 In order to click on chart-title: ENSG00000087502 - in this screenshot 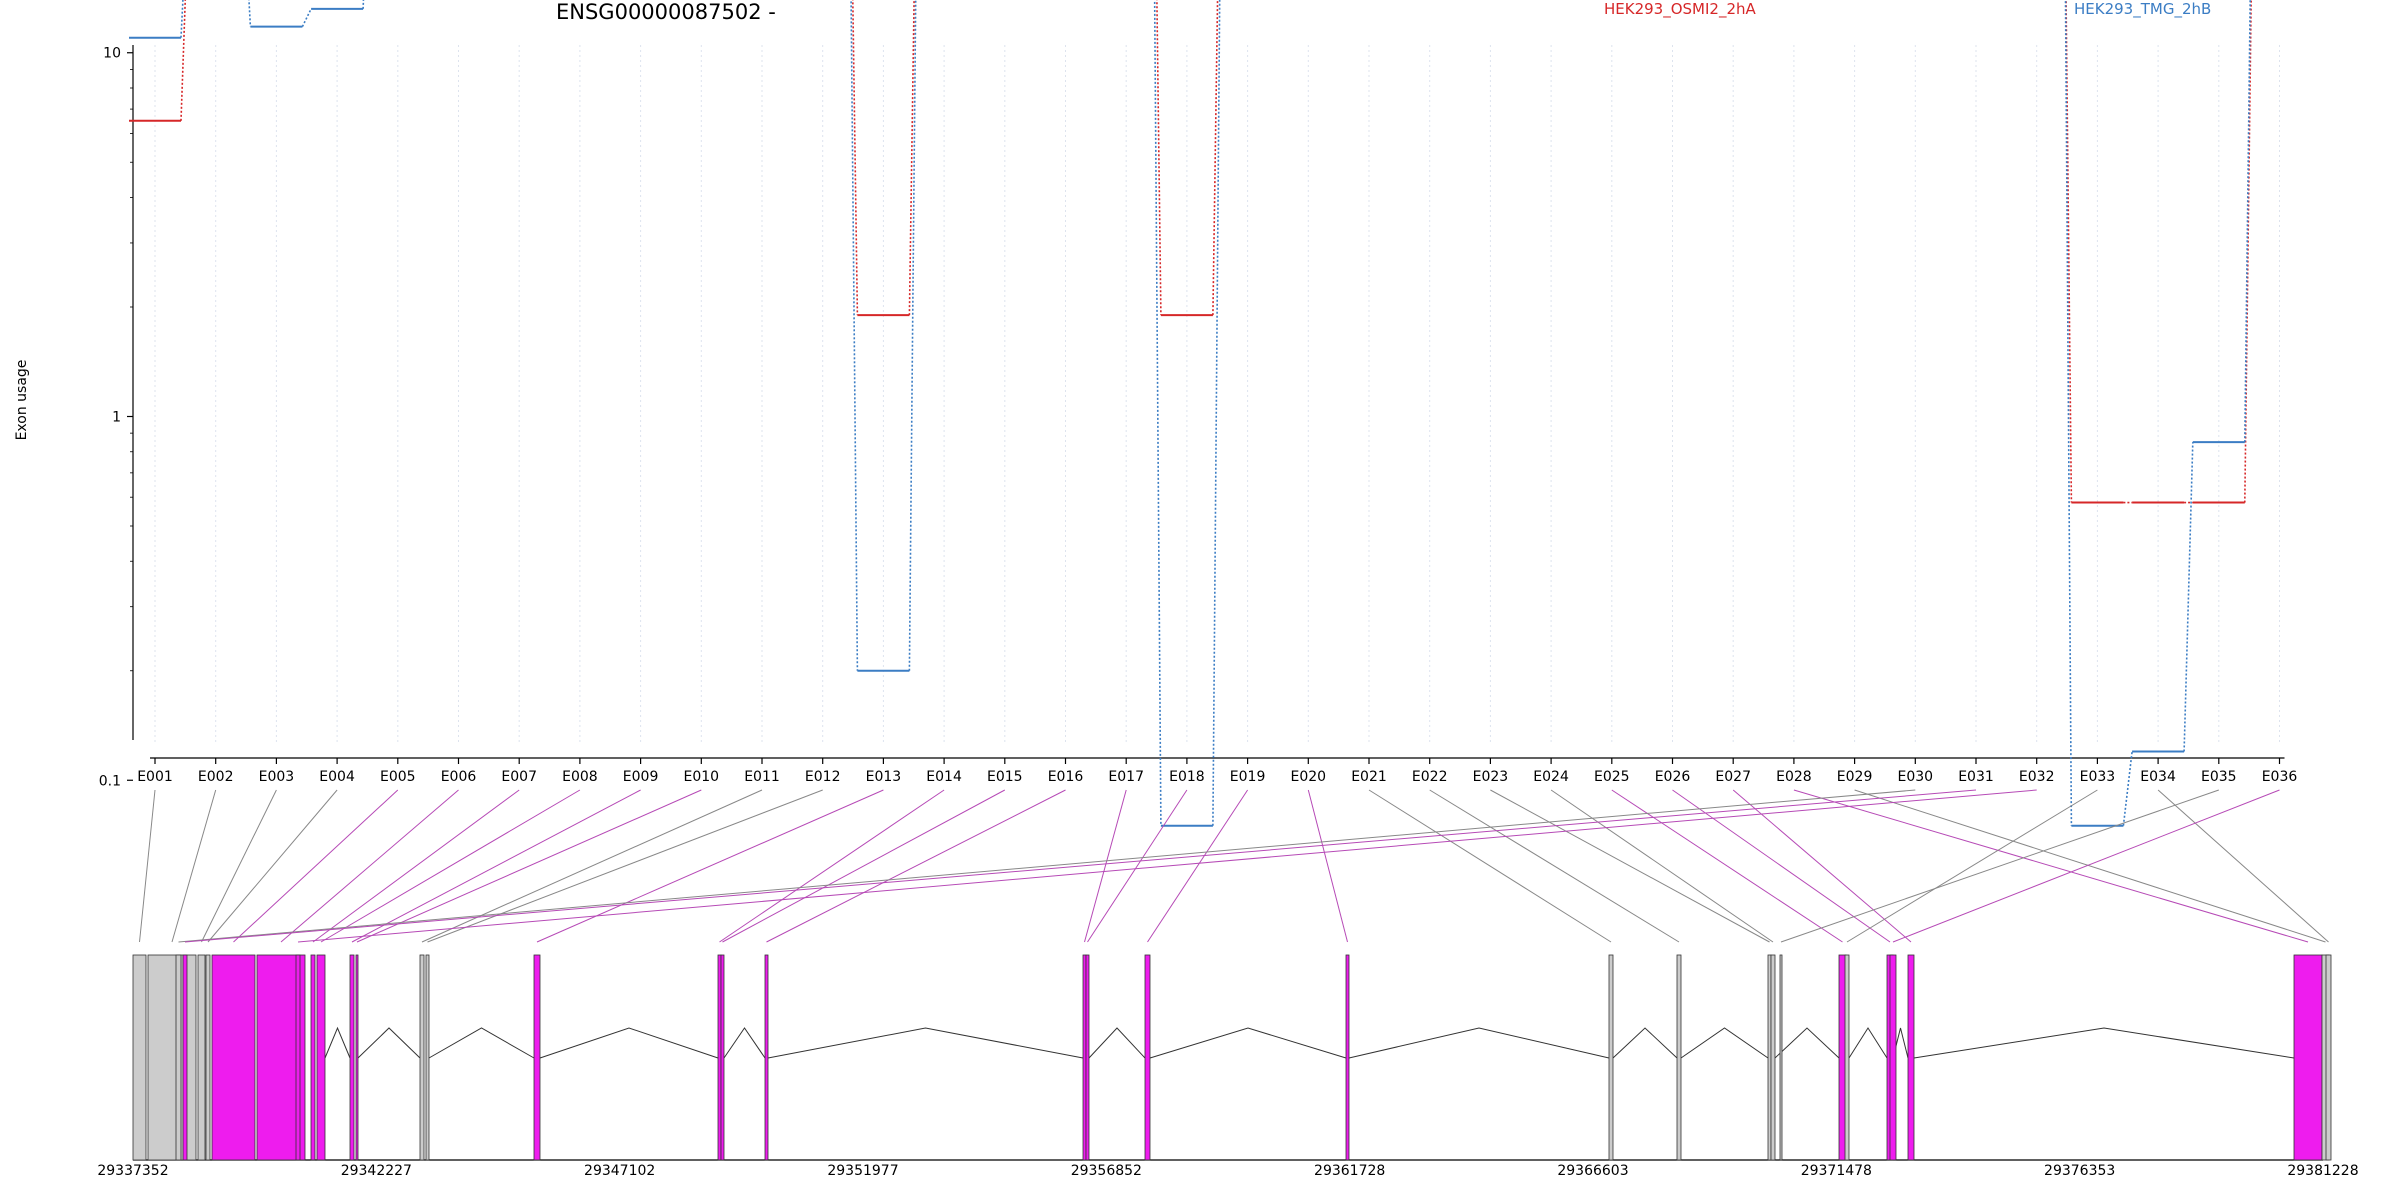, I will do `click(666, 12)`.